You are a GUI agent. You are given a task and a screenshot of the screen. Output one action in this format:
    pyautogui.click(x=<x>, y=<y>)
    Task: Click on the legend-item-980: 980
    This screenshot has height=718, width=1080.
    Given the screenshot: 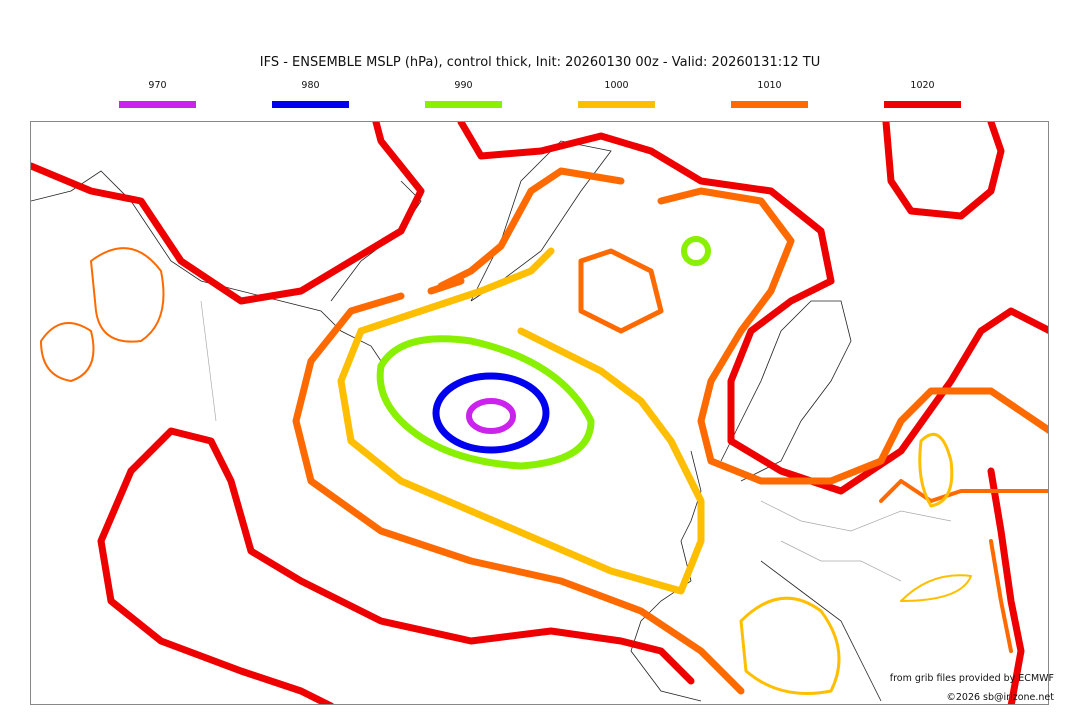 What is the action you would take?
    pyautogui.click(x=310, y=94)
    